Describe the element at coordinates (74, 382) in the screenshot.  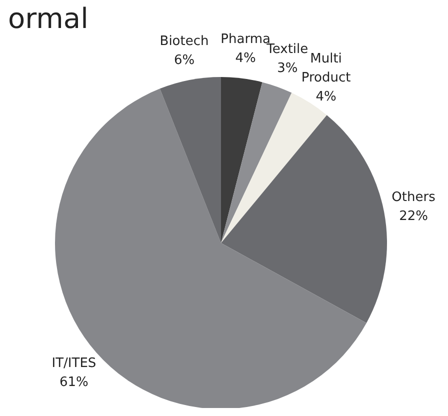
I see `data-label: 61%` at that location.